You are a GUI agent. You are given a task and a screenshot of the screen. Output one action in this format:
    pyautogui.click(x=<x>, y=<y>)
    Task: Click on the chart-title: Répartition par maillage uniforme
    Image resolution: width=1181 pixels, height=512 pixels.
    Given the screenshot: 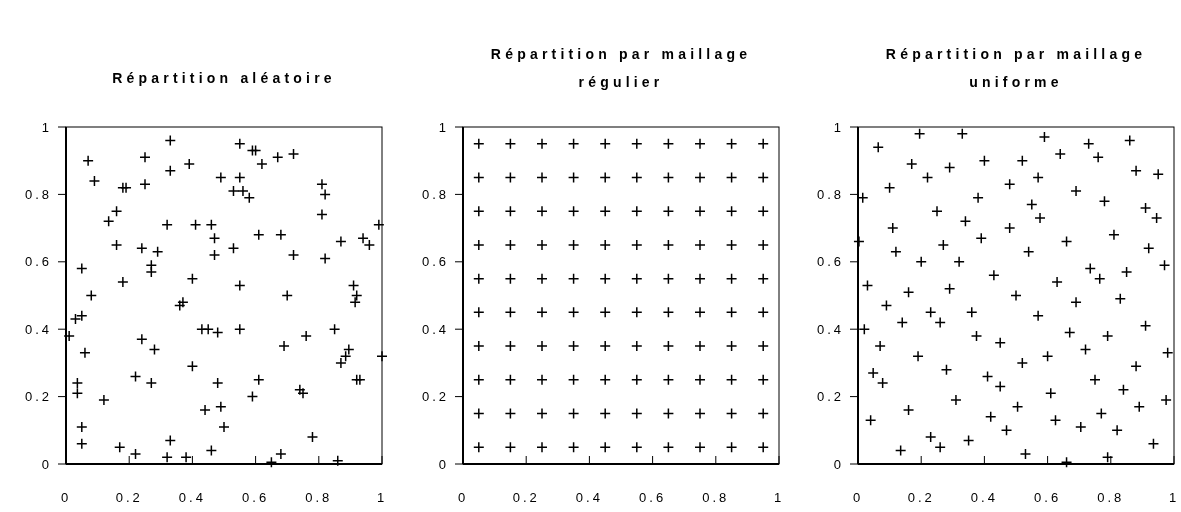 What is the action you would take?
    pyautogui.click(x=1016, y=68)
    